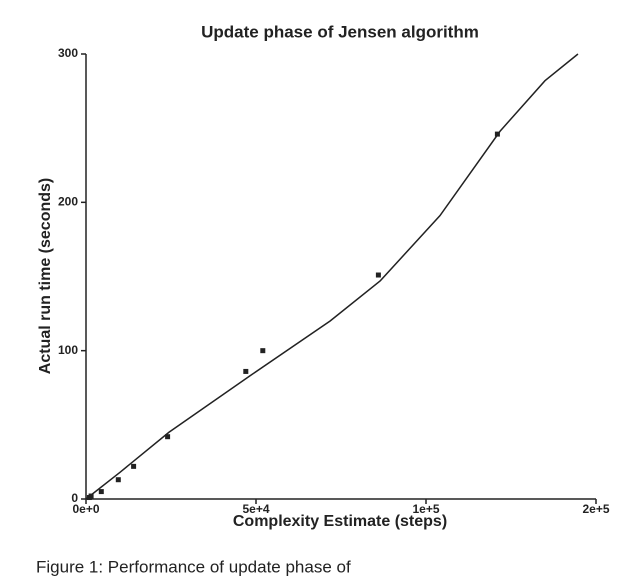 This screenshot has height=586, width=640. What do you see at coordinates (45, 276) in the screenshot?
I see `y-axis-label: Actual run time (seconds)` at bounding box center [45, 276].